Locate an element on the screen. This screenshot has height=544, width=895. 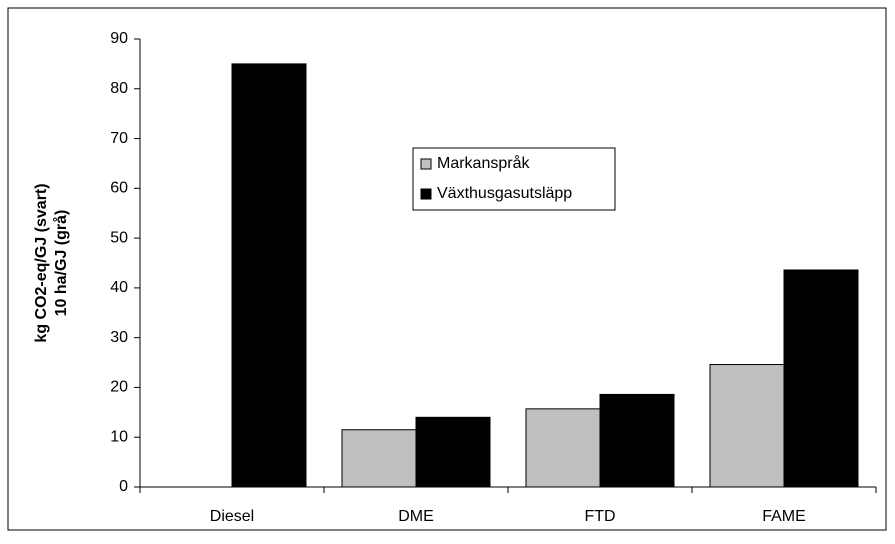
y-axis-label-line: kg CO2-eq/GJ (svart) is located at coordinates (41, 262).